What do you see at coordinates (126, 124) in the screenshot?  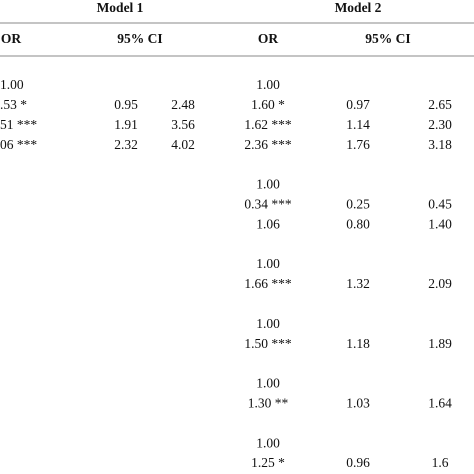 I see `cell: 1.91` at bounding box center [126, 124].